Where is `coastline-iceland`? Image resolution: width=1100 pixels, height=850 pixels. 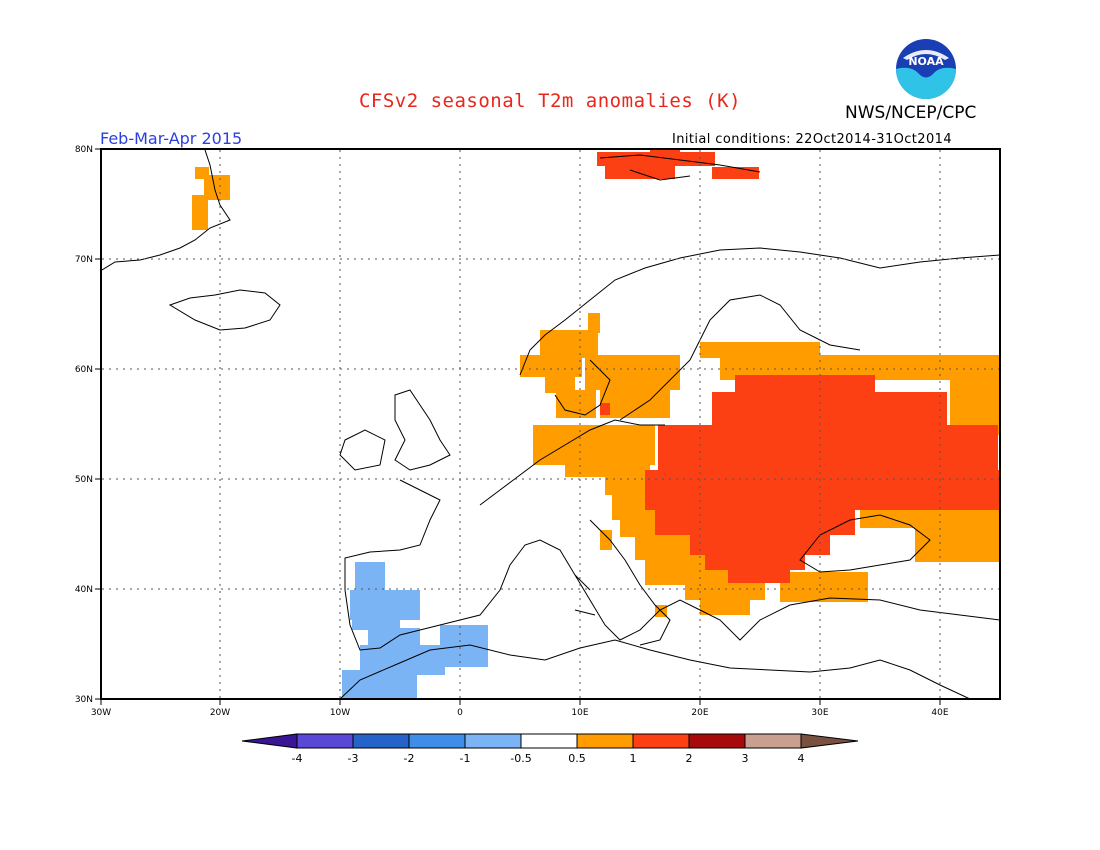
coastline-iceland is located at coordinates (224, 310).